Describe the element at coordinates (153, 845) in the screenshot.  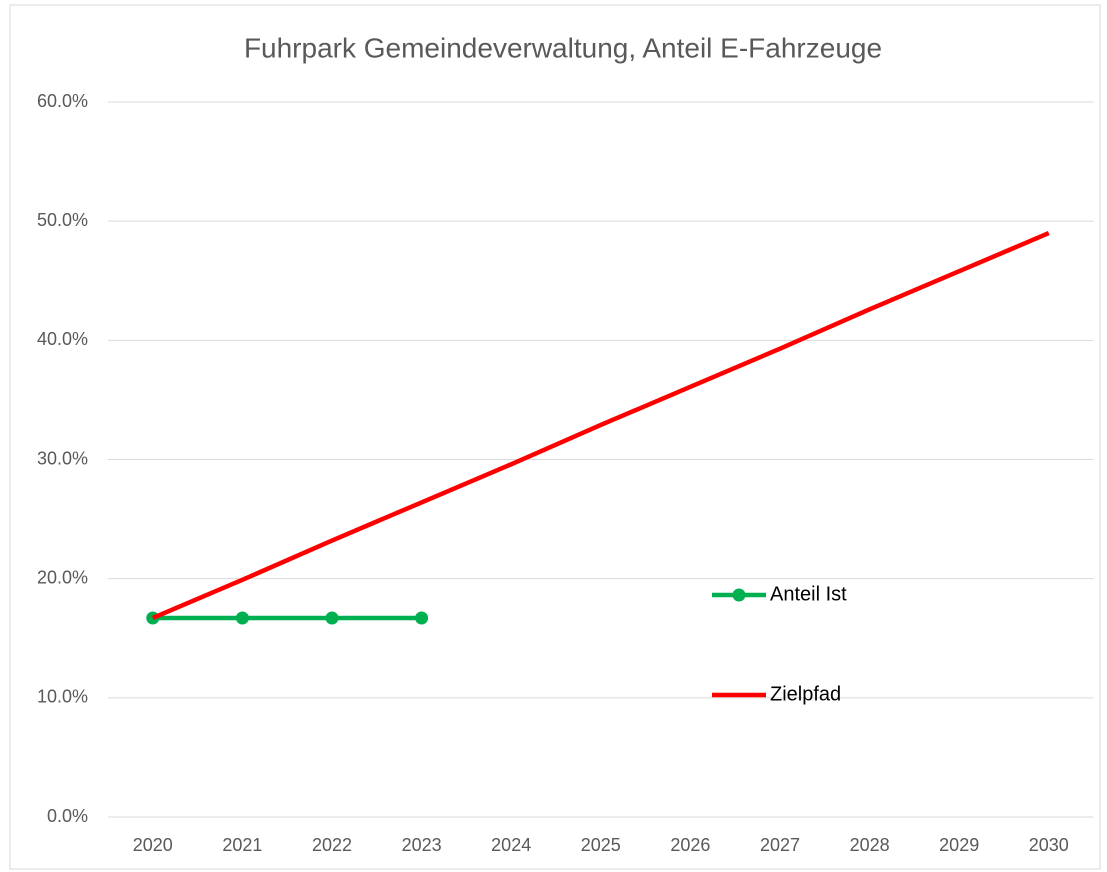
I see `x-tick-label: 2020` at that location.